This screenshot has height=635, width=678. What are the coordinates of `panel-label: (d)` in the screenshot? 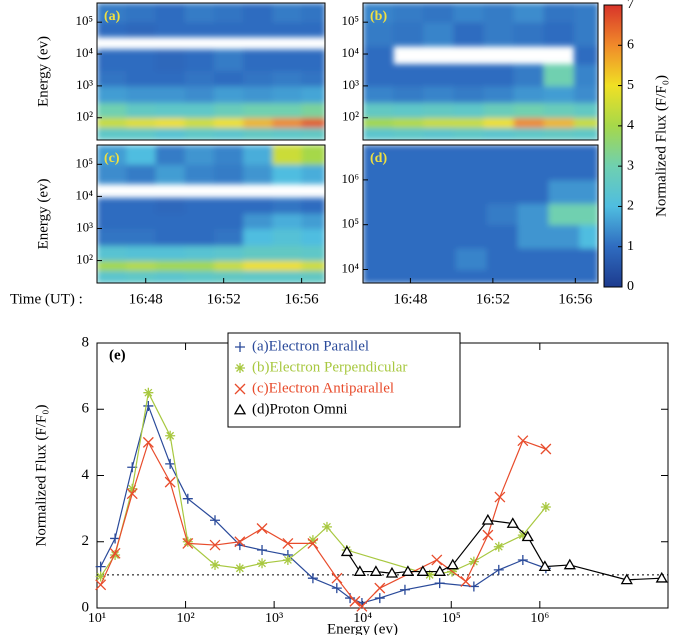 It's located at (378, 158).